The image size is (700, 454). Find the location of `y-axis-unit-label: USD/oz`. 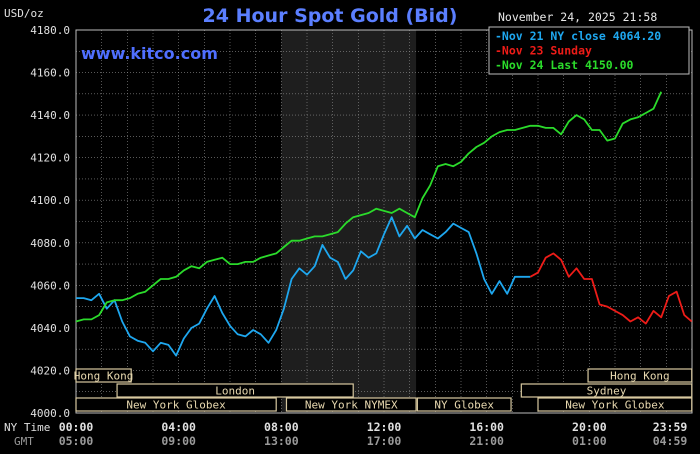

y-axis-unit-label: USD/oz is located at coordinates (24, 13).